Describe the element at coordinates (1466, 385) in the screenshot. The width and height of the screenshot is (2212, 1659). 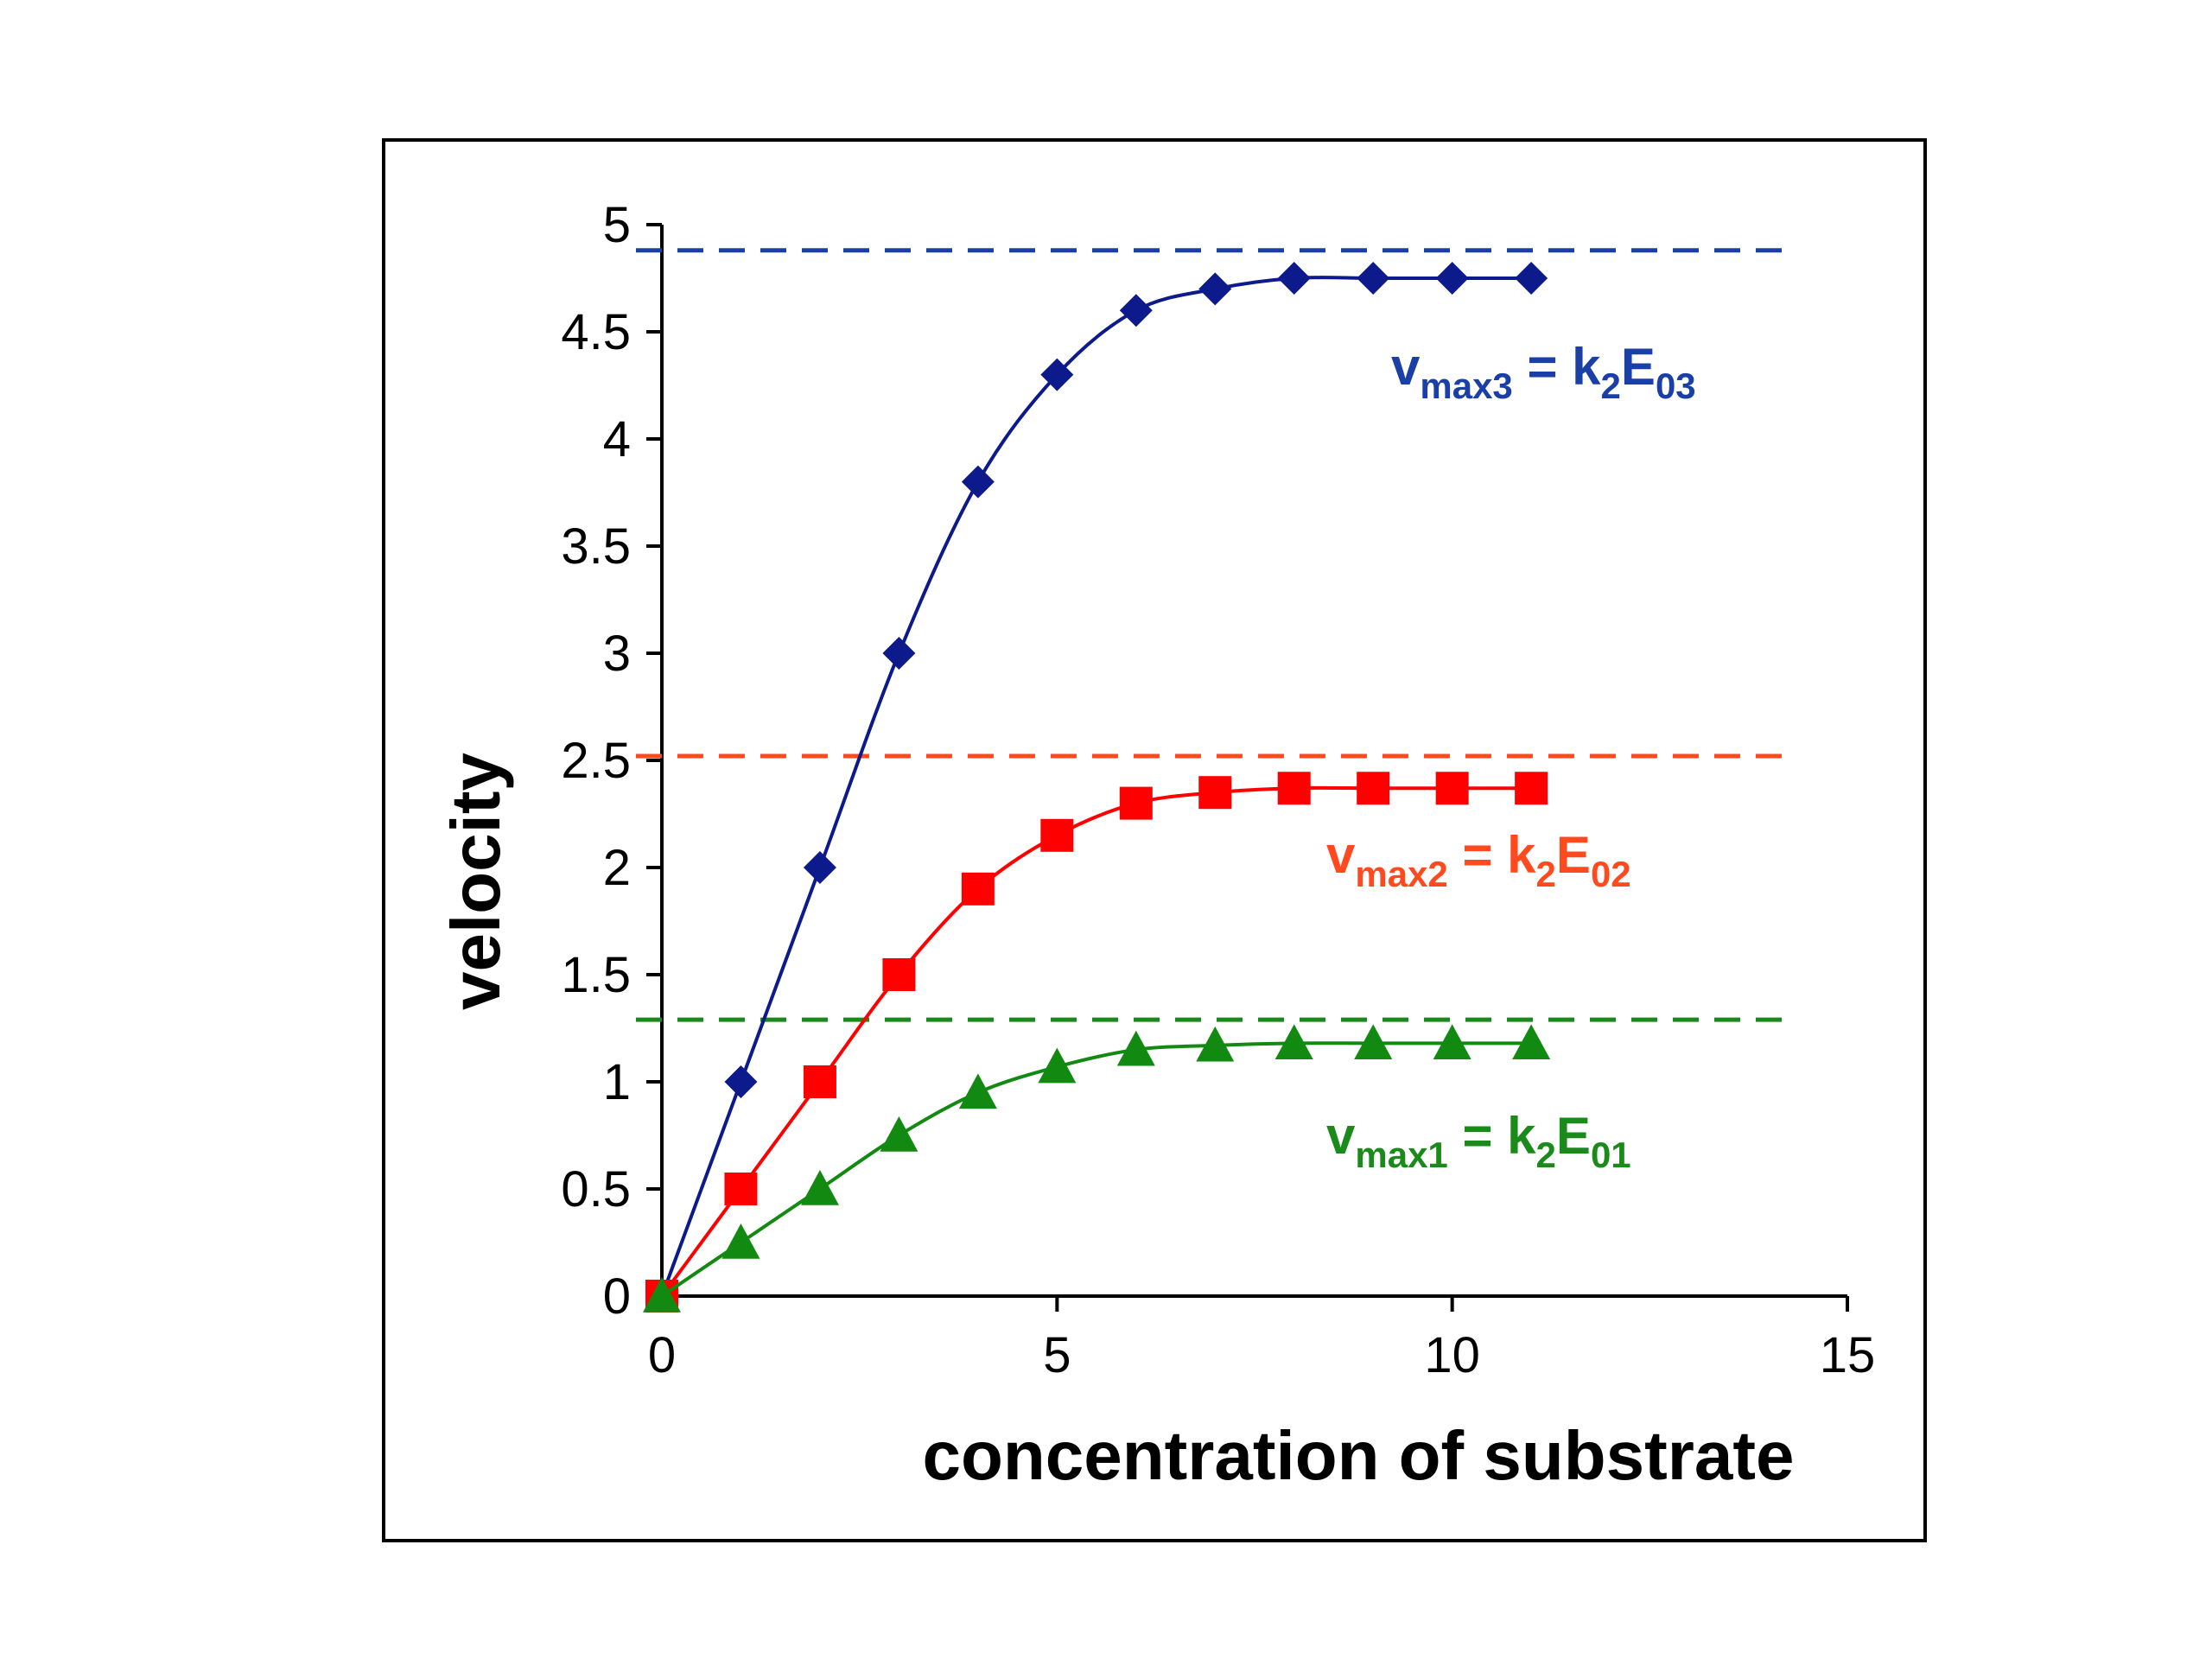
I see `annotation-part: max3` at that location.